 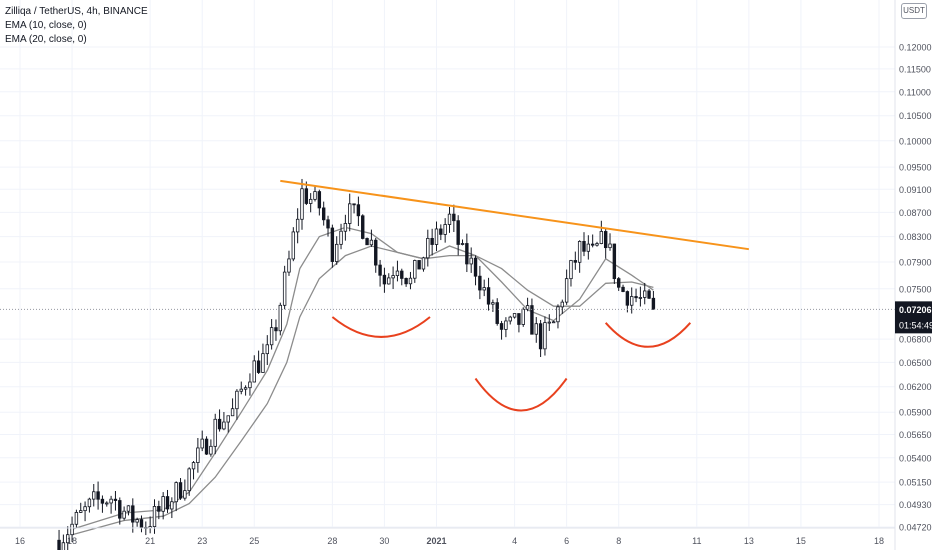 What do you see at coordinates (384, 541) in the screenshot?
I see `x-tick-label: 30` at bounding box center [384, 541].